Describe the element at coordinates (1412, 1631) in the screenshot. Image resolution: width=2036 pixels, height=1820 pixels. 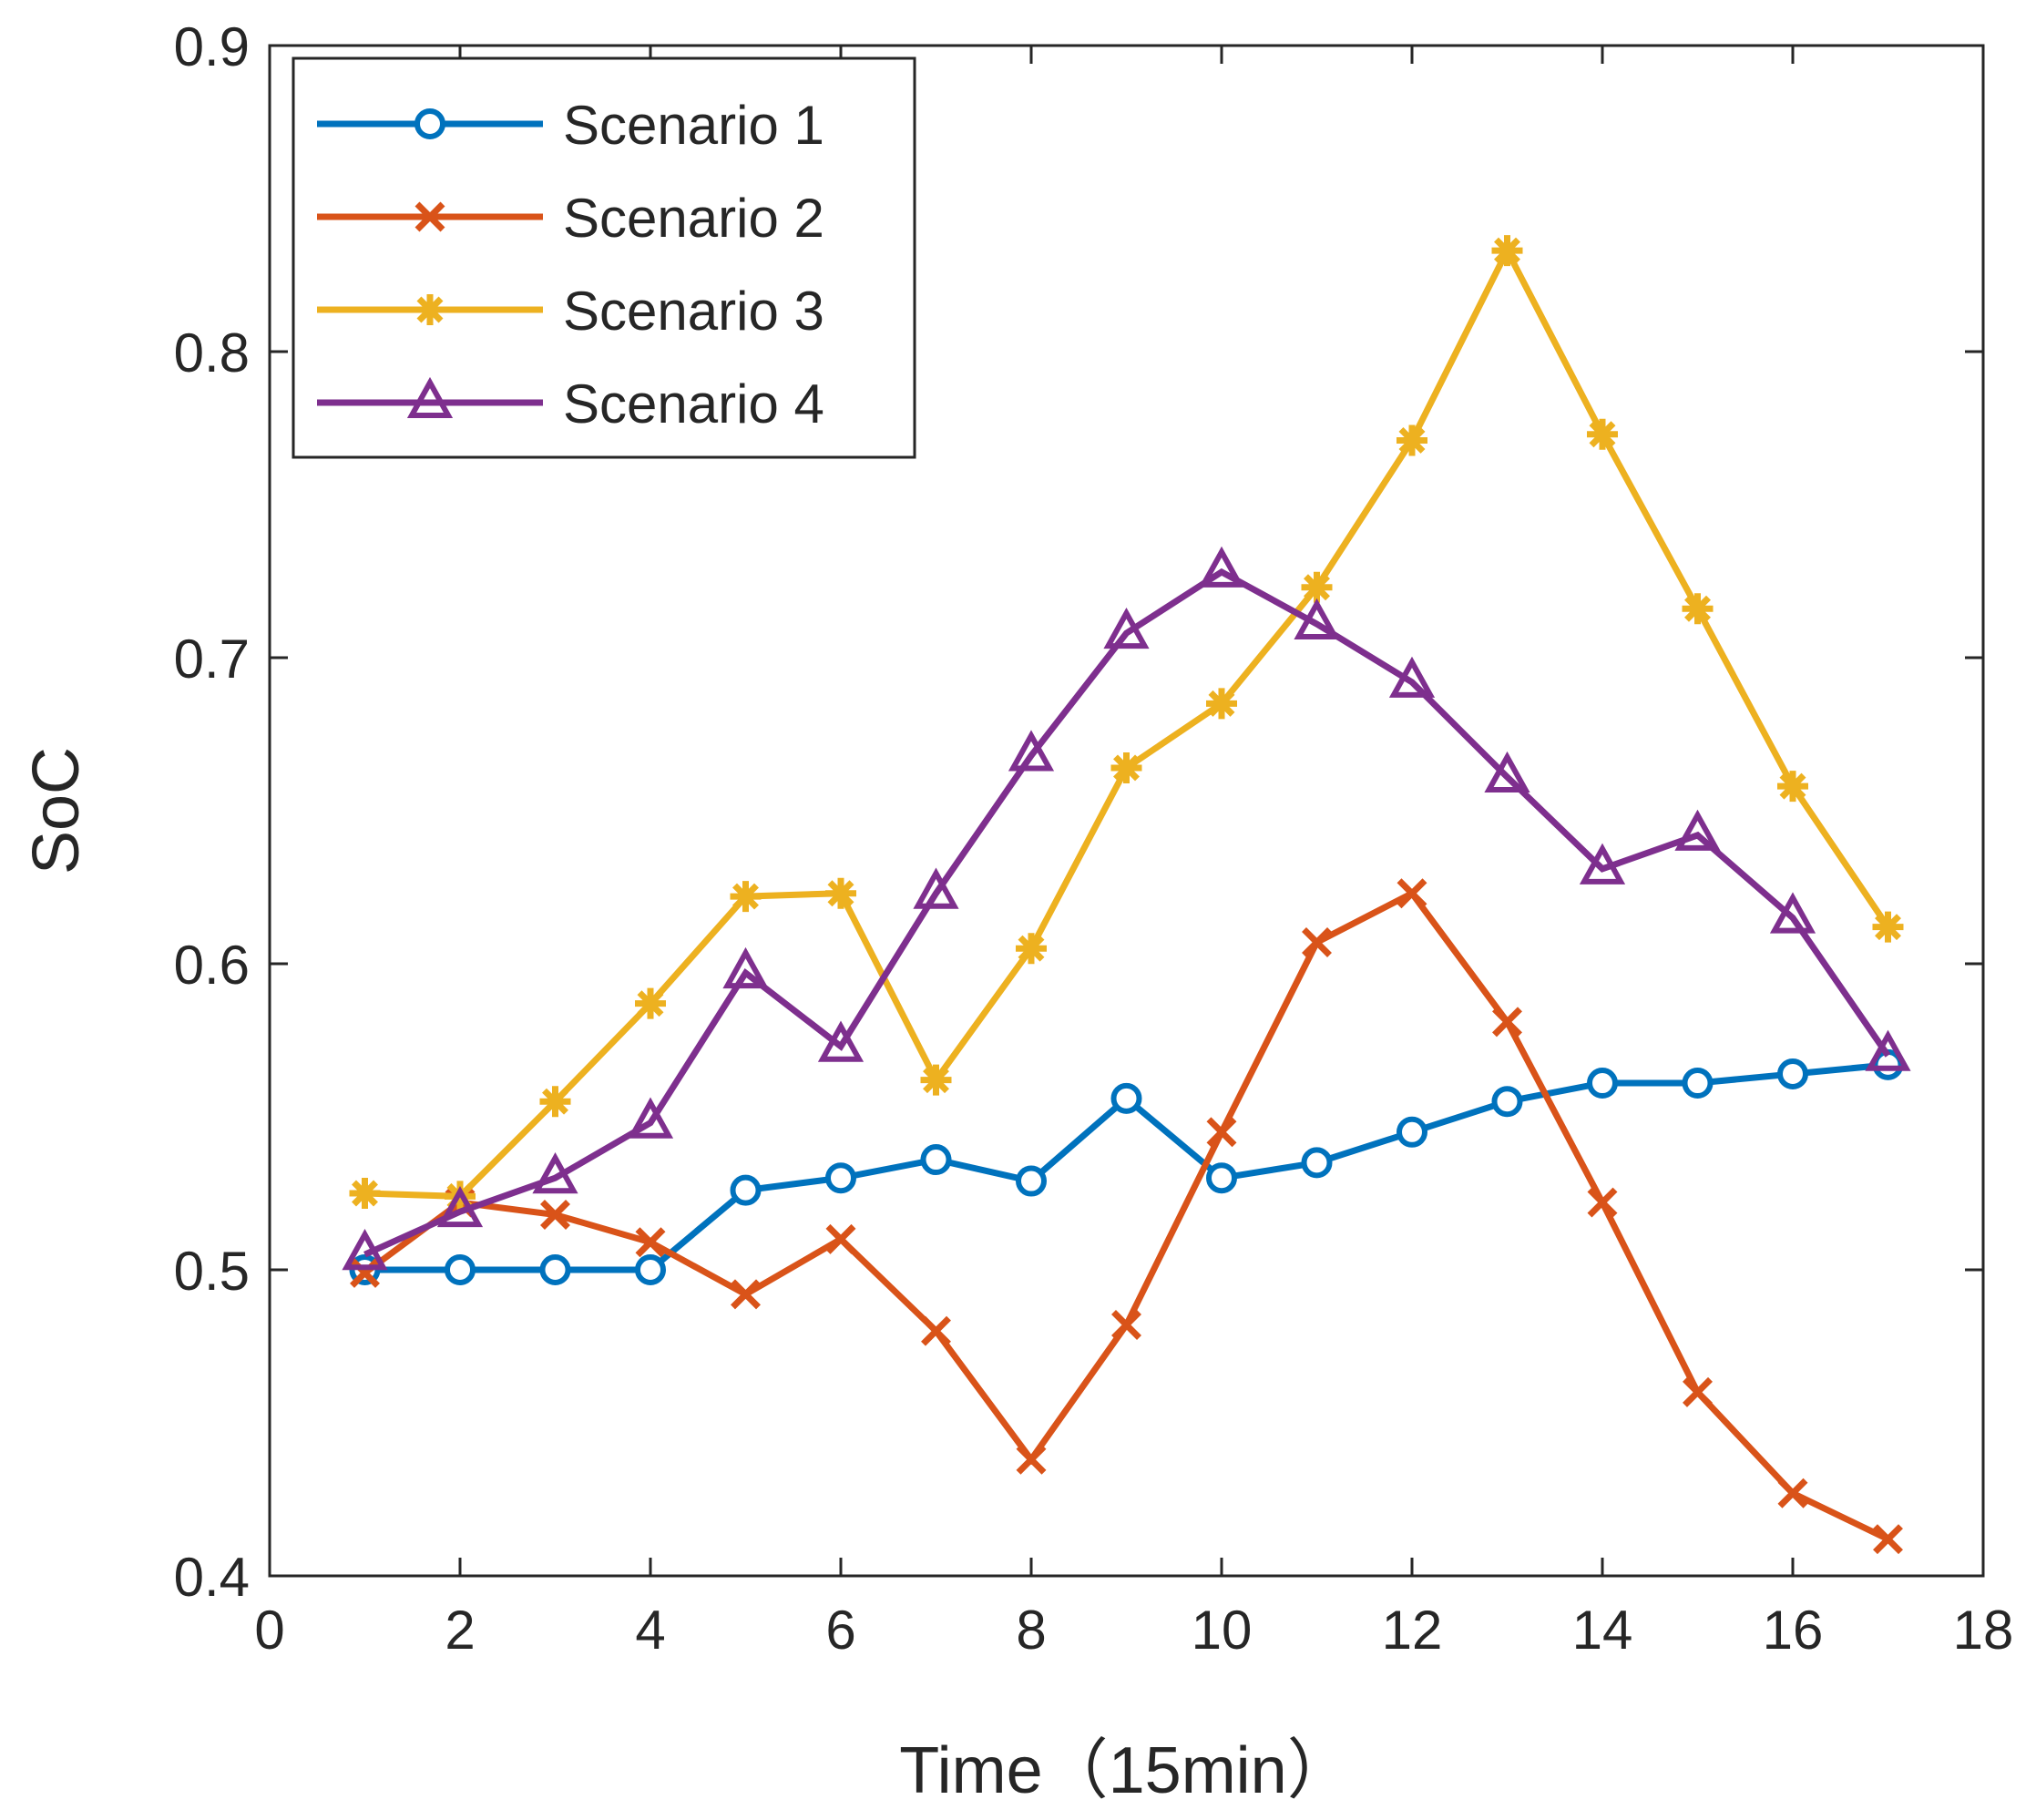
I see `x-tick-label: 12` at that location.